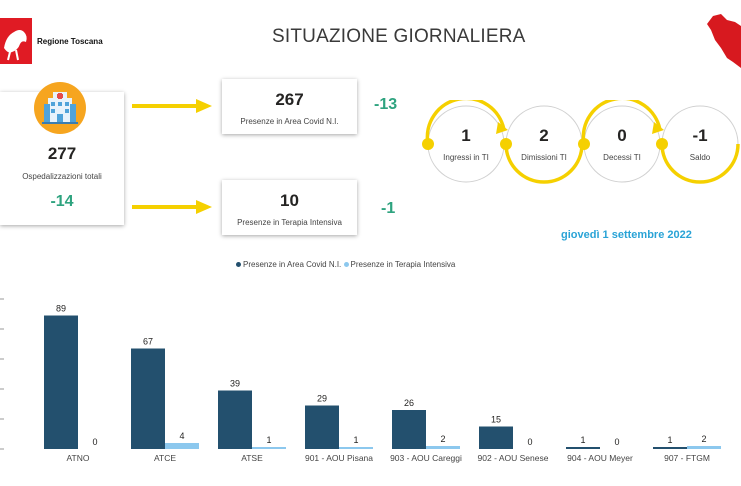 This screenshot has width=741, height=486. I want to click on flow-value-saldo: -1, so click(700, 135).